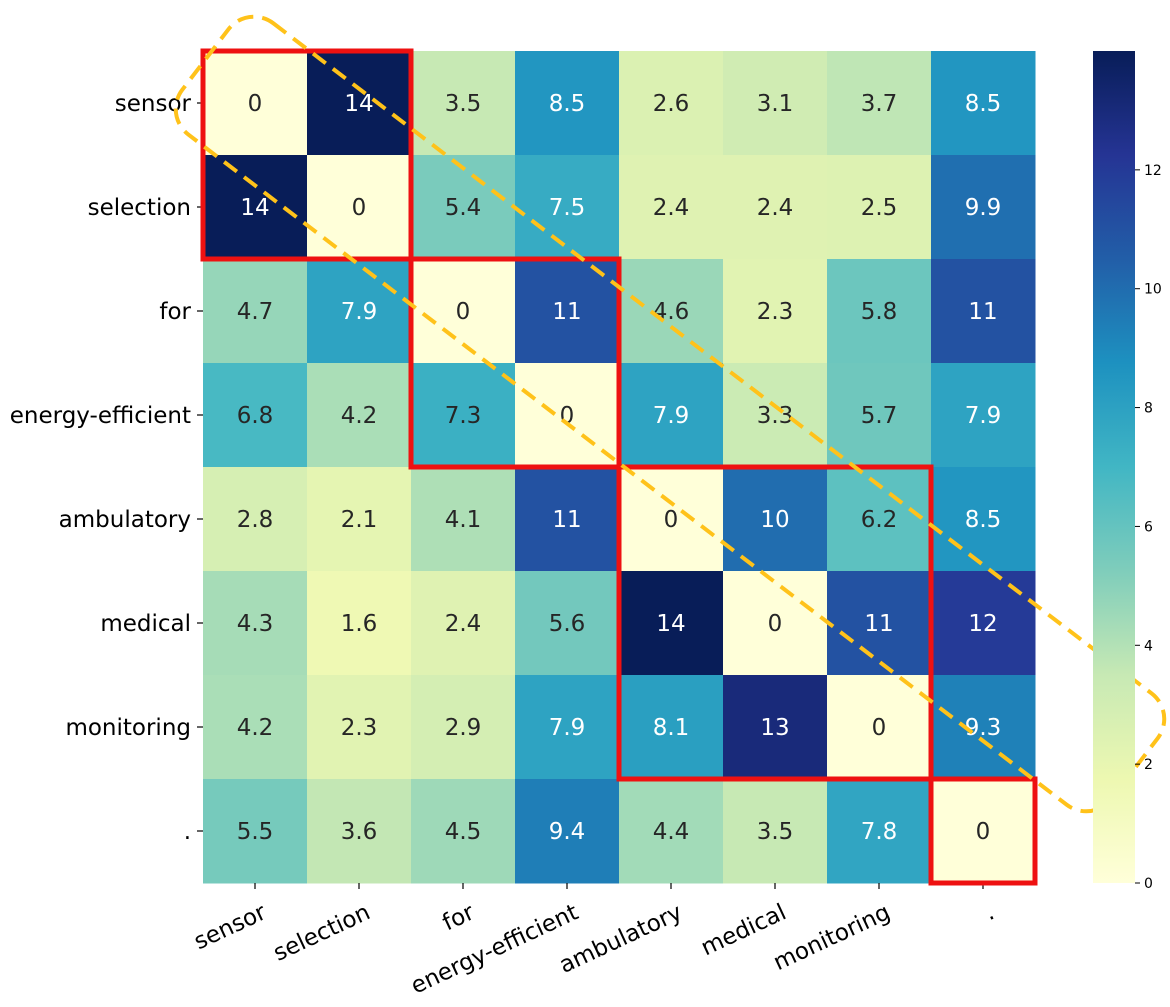 This screenshot has width=1170, height=1007. I want to click on cell-value-label: 5.4, so click(463, 208).